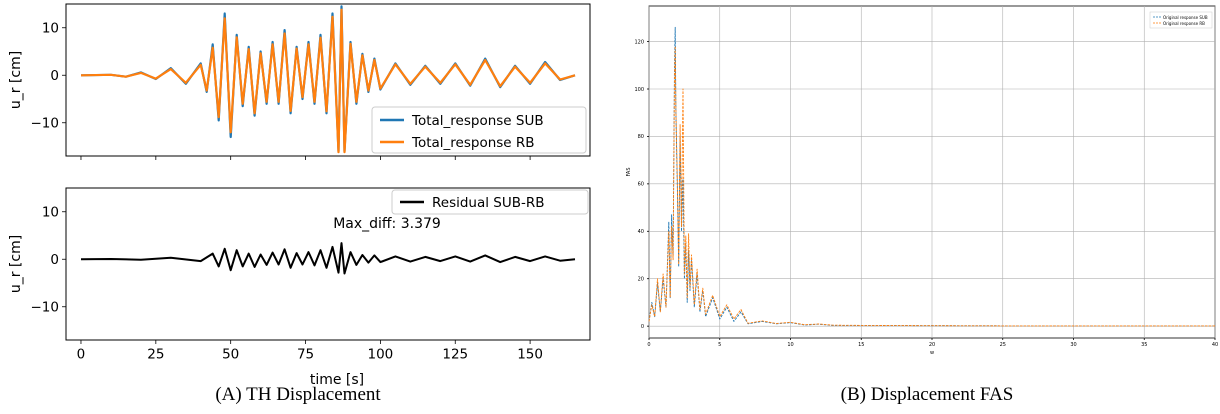  What do you see at coordinates (230, 355) in the screenshot?
I see `x-tick-label: 50` at bounding box center [230, 355].